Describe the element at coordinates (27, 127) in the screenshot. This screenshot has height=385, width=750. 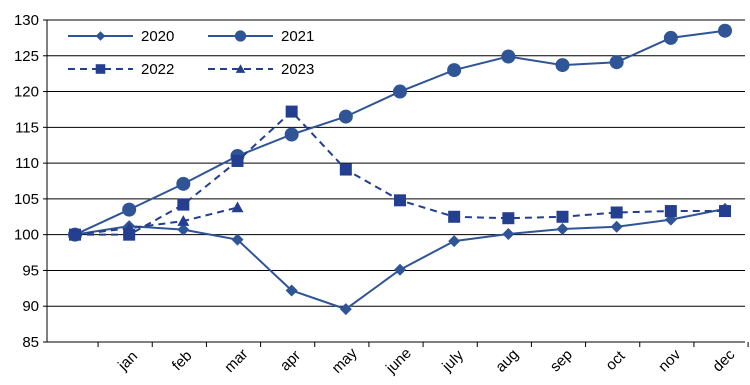
I see `y-tick-label: 115` at that location.